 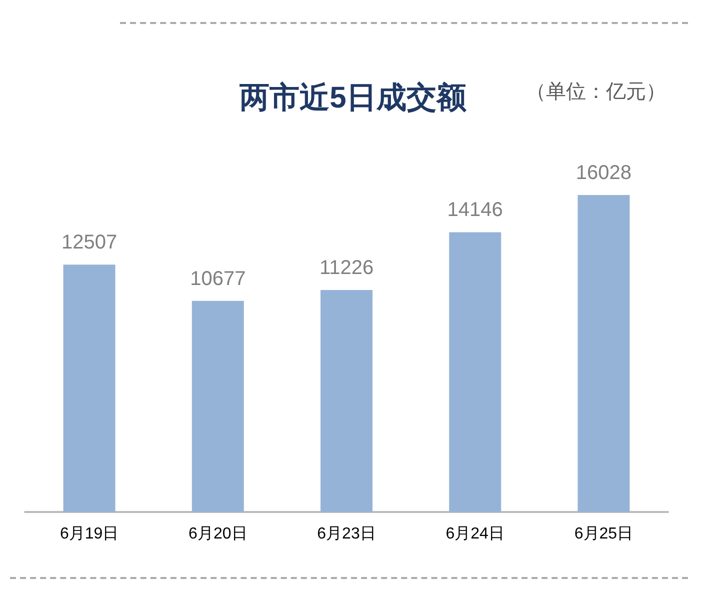 I want to click on data-label: 10677, so click(x=218, y=279).